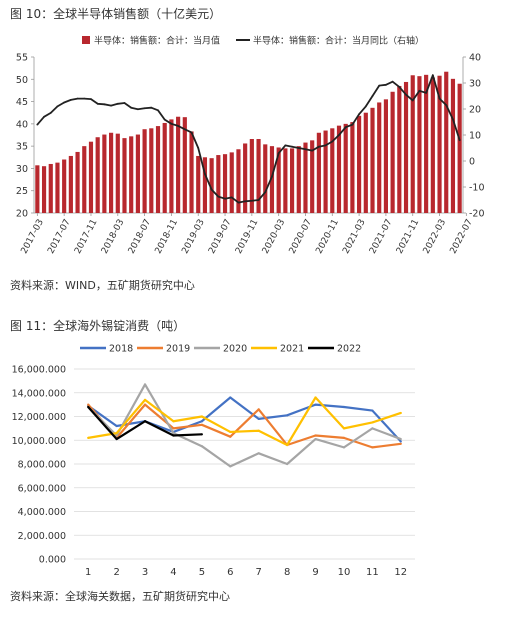 The height and width of the screenshot is (618, 509). Describe the element at coordinates (157, 41) in the screenshot. I see `legend-label-sales: 半导体：销售额：合计：当月值` at that location.